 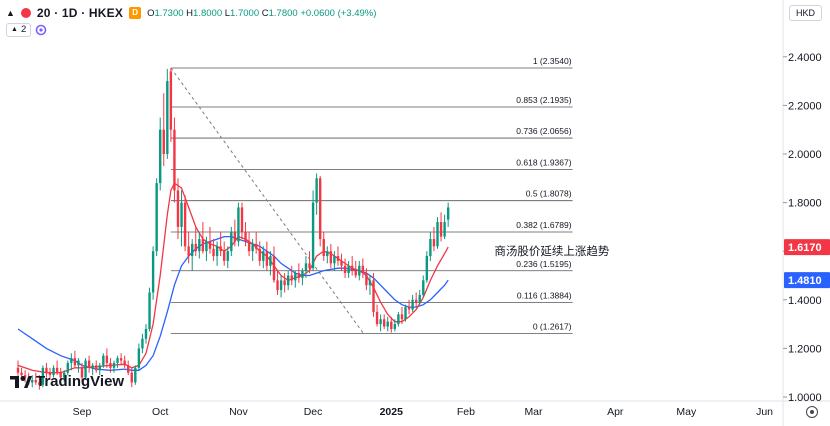 What do you see at coordinates (67, 381) in the screenshot?
I see `tradingview-logo: TradingView` at bounding box center [67, 381].